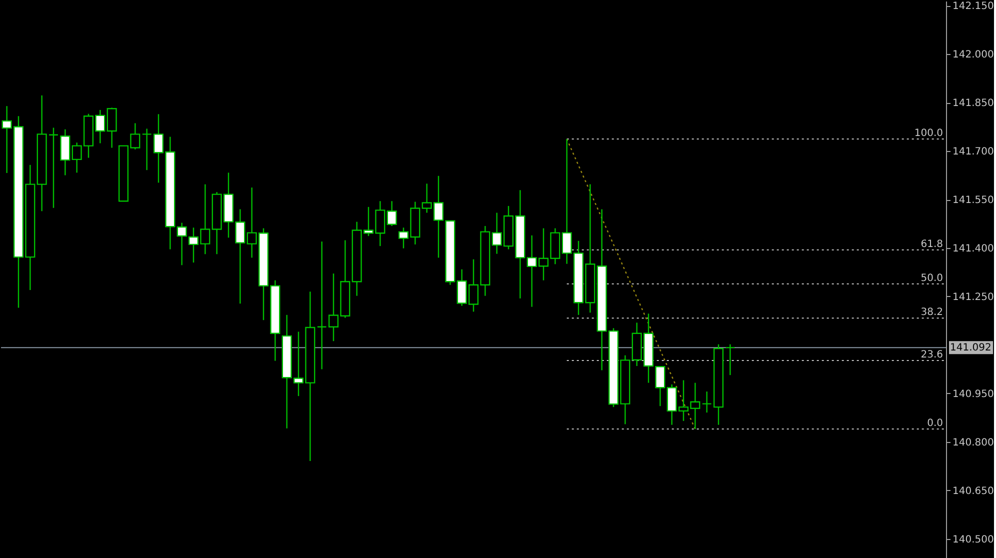 Image resolution: width=996 pixels, height=558 pixels. What do you see at coordinates (973, 248) in the screenshot?
I see `y-tick-label: 141.400` at bounding box center [973, 248].